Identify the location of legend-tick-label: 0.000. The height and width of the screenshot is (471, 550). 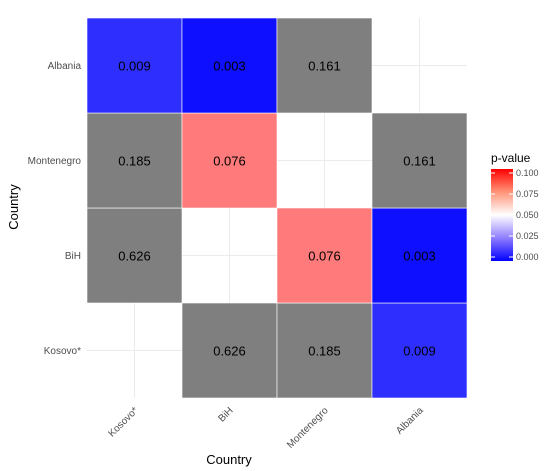
(527, 257).